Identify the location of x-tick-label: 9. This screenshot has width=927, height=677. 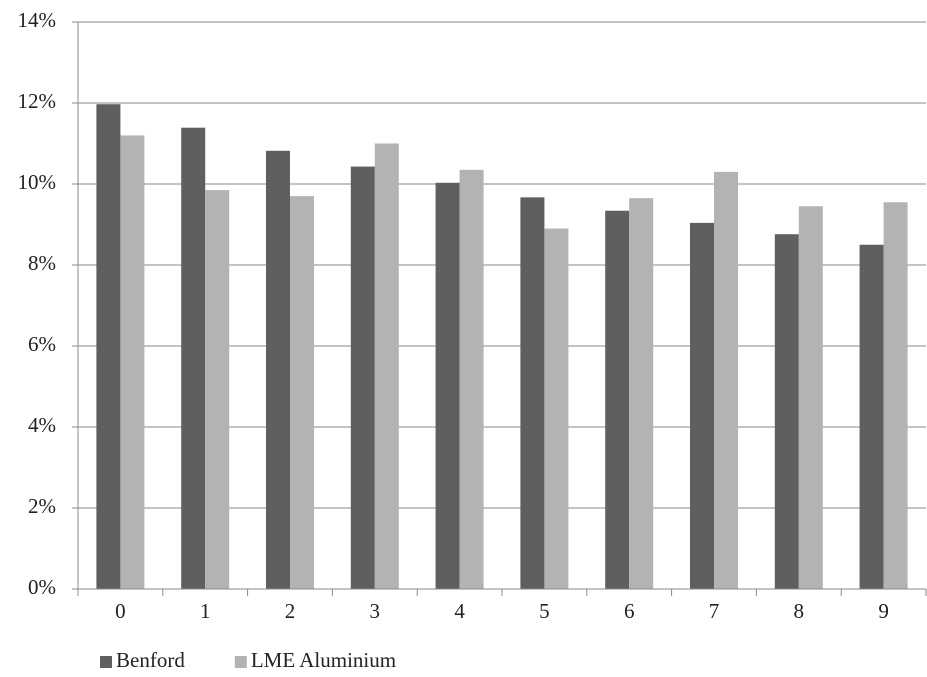
(883, 611).